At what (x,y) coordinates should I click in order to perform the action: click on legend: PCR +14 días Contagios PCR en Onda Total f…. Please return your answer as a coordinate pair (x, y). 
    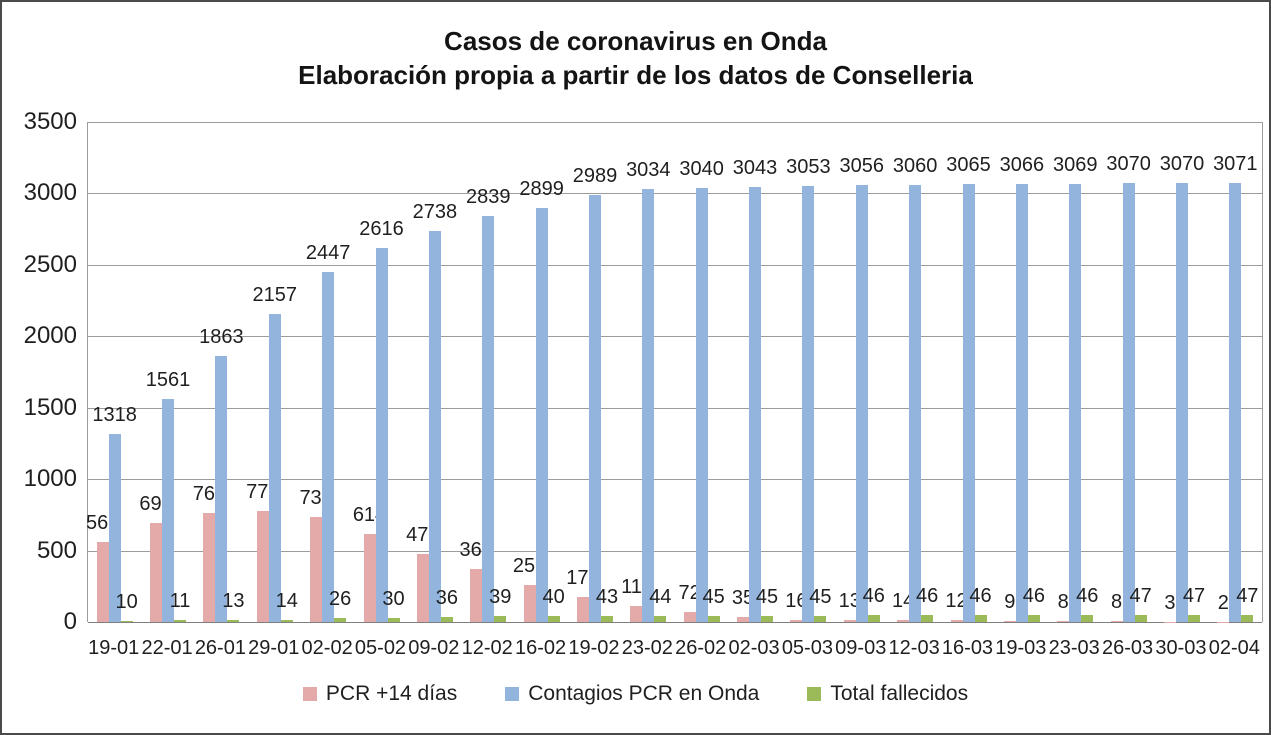
    Looking at the image, I should click on (635, 694).